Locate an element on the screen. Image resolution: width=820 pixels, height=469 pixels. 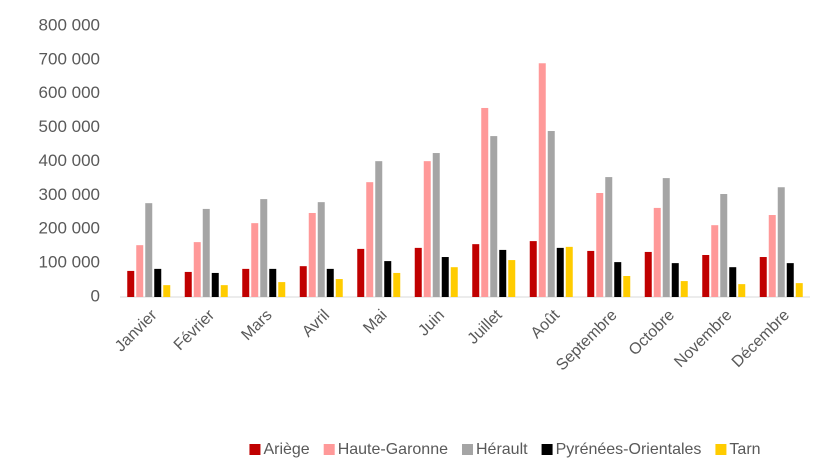
x-tick-label: Août is located at coordinates (546, 324).